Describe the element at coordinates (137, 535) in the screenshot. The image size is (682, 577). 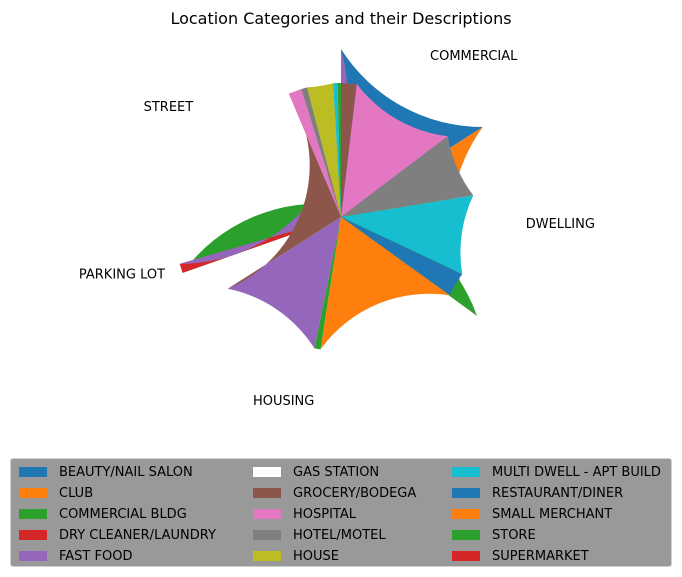
I see `legend-label: DRY CLEANER/LAUNDRY` at that location.